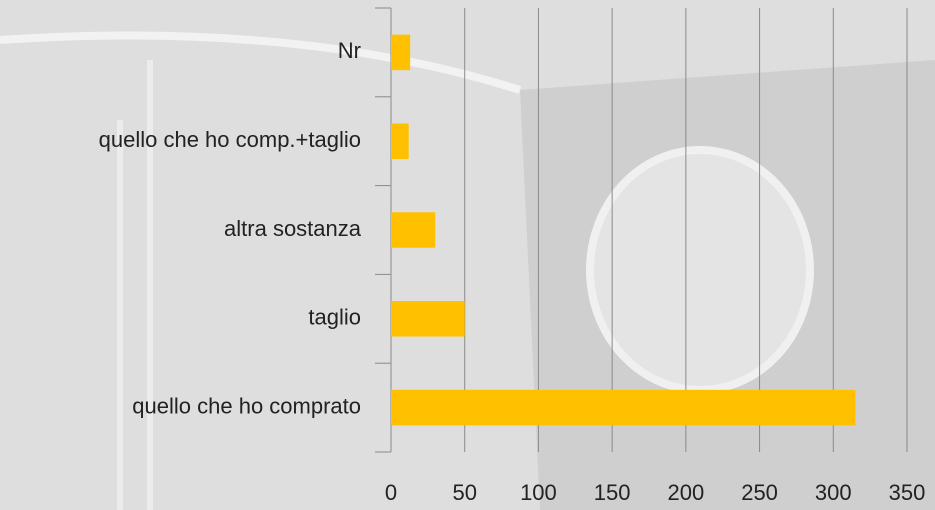 The image size is (935, 510). I want to click on y-tick-label: altra sostanza, so click(293, 228).